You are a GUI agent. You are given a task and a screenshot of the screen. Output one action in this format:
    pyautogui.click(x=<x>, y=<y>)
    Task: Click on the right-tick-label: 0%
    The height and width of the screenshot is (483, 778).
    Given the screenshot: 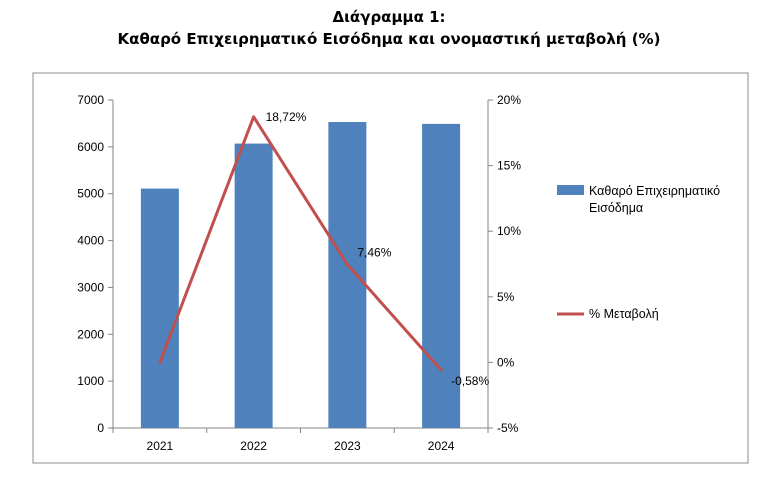 What is the action you would take?
    pyautogui.click(x=506, y=362)
    